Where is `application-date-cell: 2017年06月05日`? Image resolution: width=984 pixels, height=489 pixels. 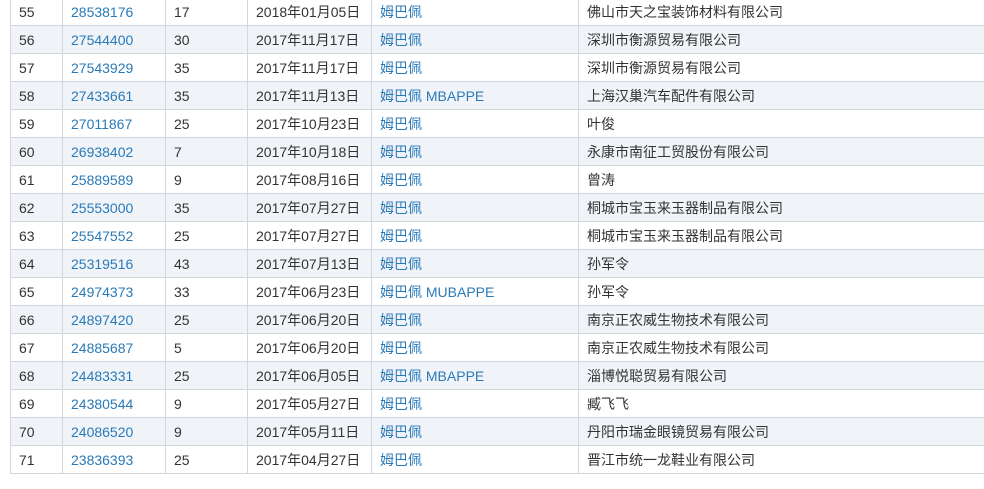
application-date-cell: 2017年06月05日 is located at coordinates (309, 375).